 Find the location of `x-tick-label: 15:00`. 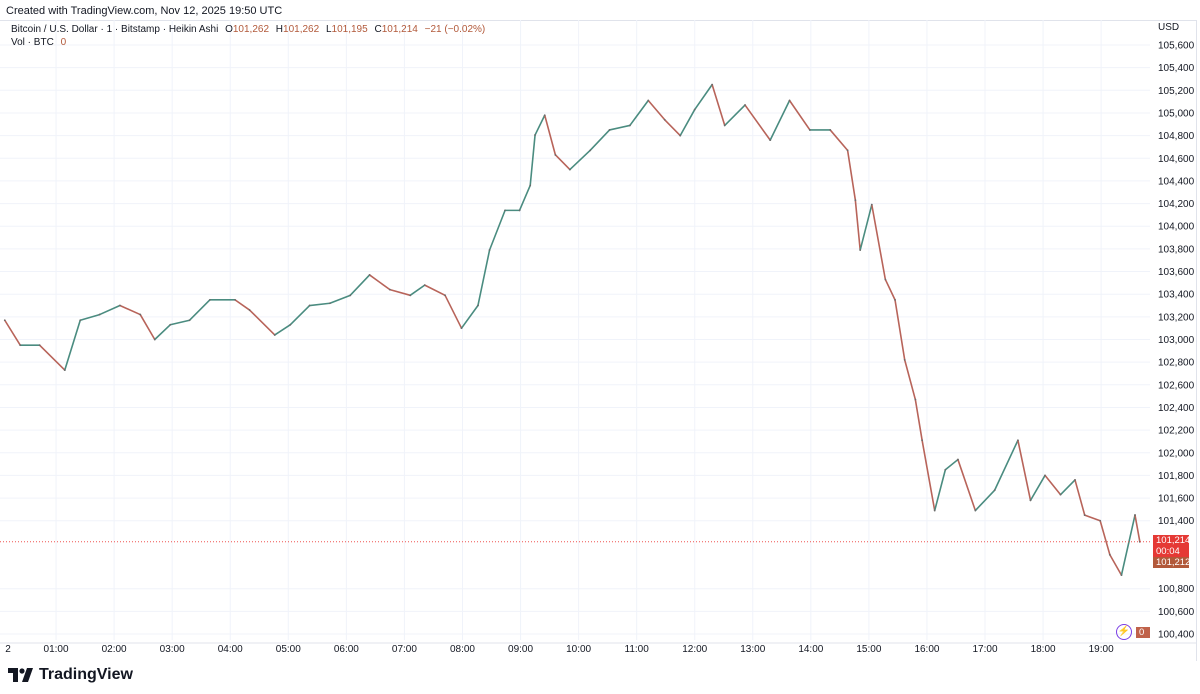

x-tick-label: 15:00 is located at coordinates (868, 649).